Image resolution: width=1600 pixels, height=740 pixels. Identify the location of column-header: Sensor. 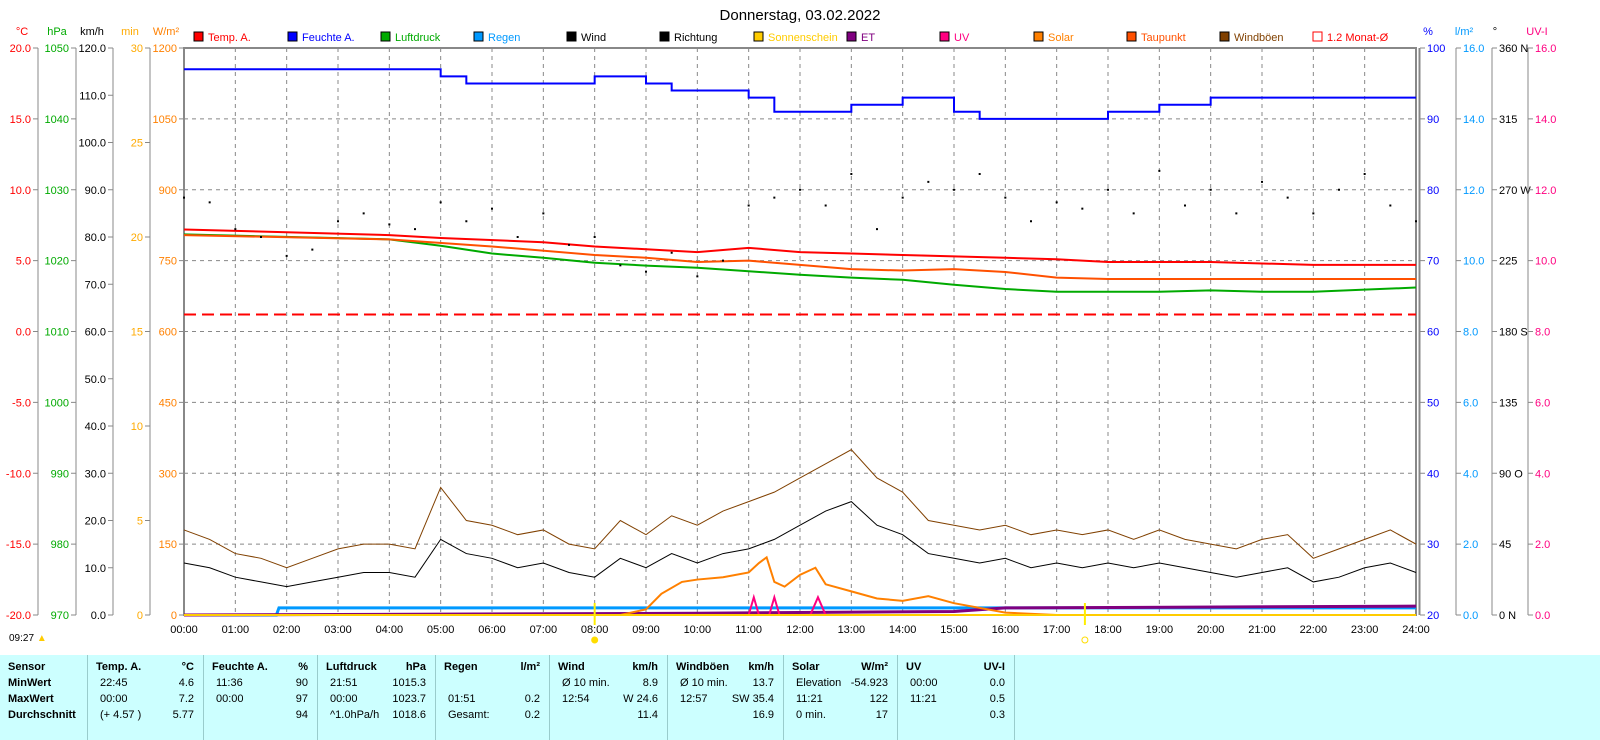
(27, 667).